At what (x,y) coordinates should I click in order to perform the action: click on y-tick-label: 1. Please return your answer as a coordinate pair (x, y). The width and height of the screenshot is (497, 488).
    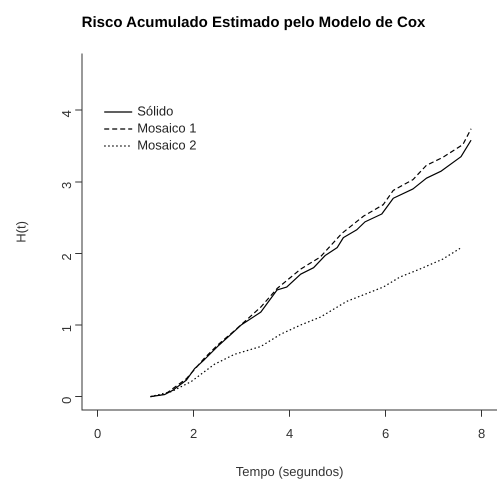
    Looking at the image, I should click on (66, 328).